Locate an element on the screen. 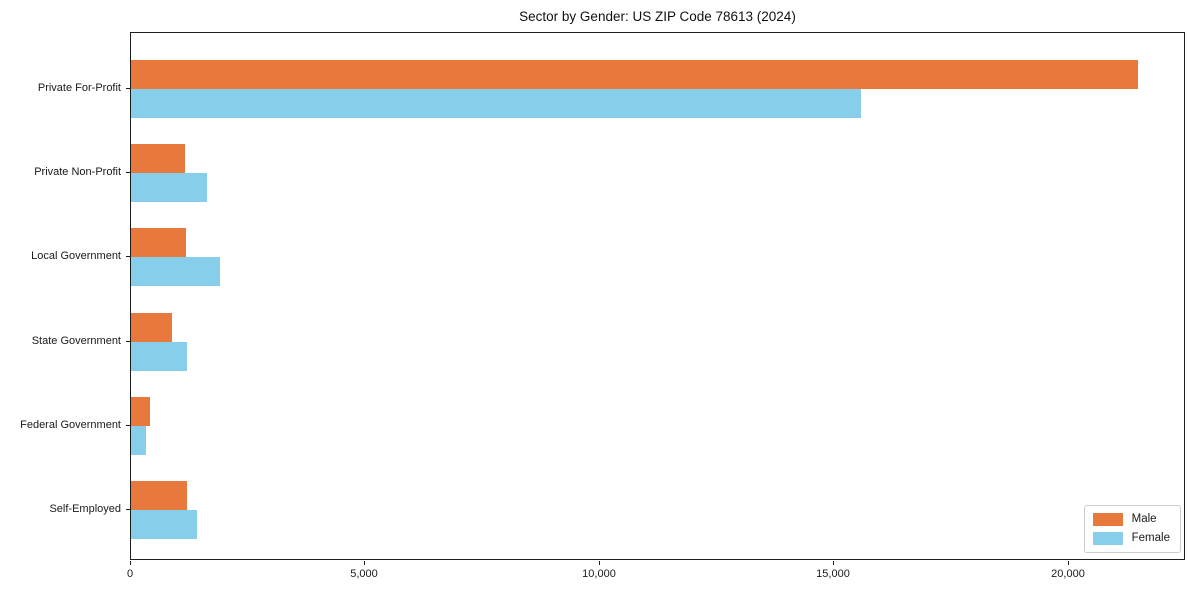  y-axis-category-label: Private Non-Profit is located at coordinates (77, 172).